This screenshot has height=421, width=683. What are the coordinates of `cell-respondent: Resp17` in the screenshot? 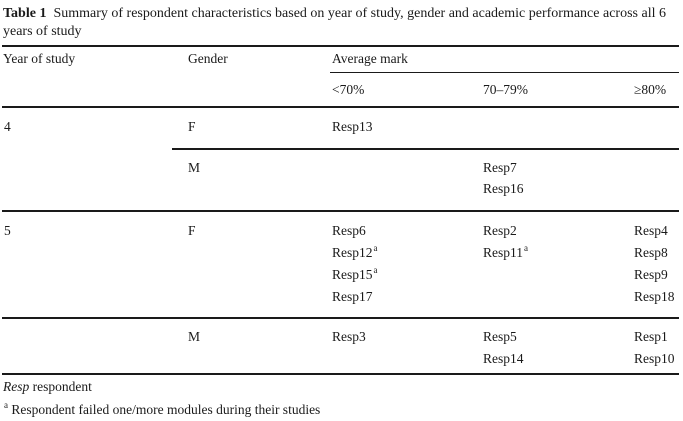 It's located at (352, 296).